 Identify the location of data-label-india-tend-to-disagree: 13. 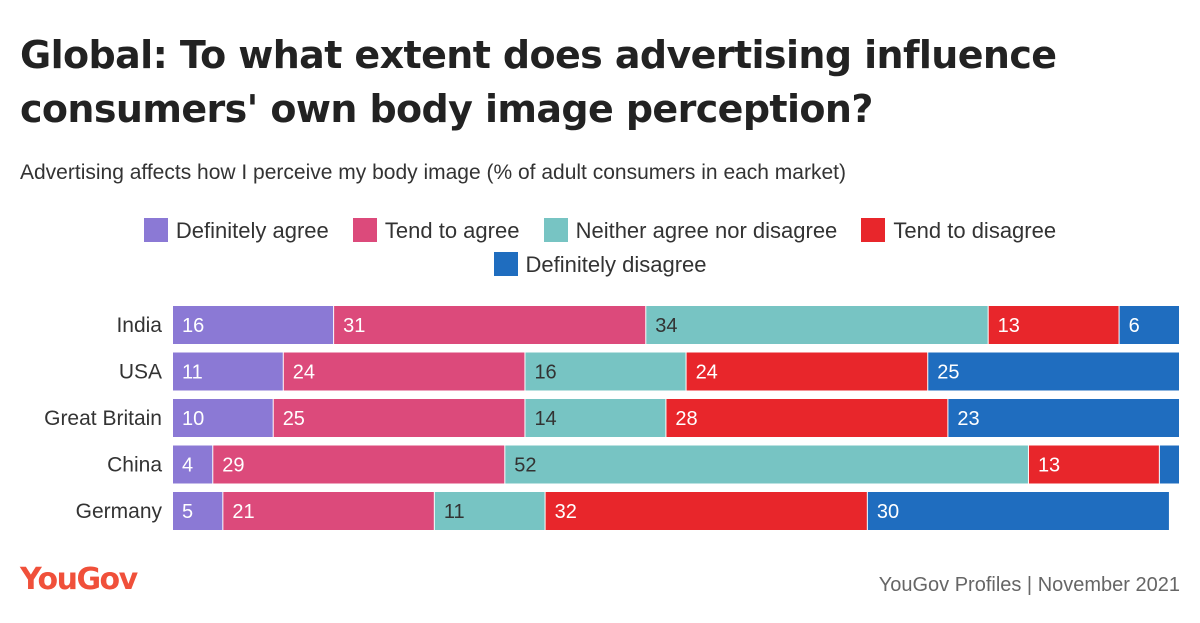
(1009, 326).